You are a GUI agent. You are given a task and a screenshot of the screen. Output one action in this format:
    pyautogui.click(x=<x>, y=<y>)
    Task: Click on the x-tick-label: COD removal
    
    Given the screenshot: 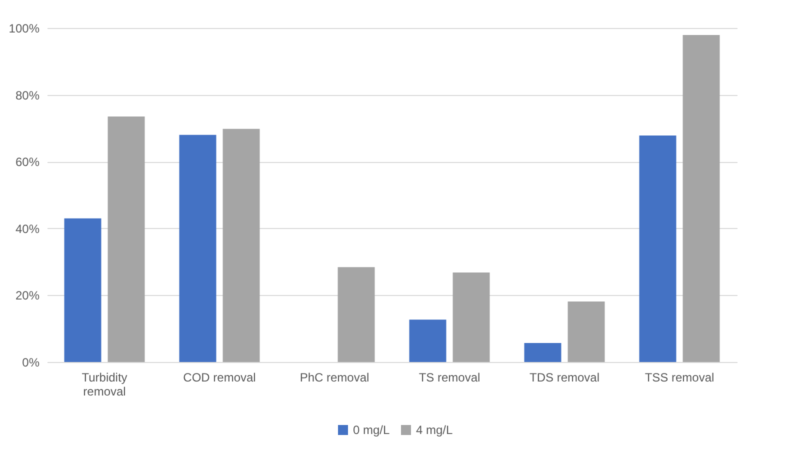 What is the action you would take?
    pyautogui.click(x=219, y=377)
    